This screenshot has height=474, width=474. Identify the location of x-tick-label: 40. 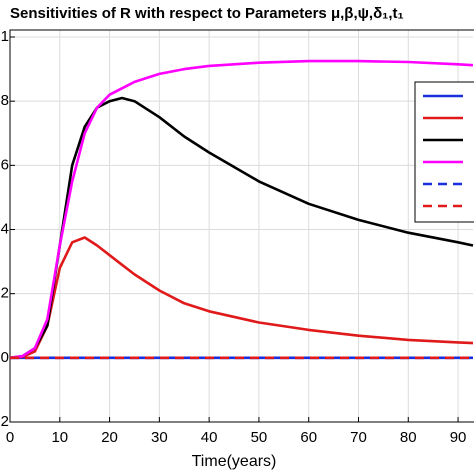
(209, 437).